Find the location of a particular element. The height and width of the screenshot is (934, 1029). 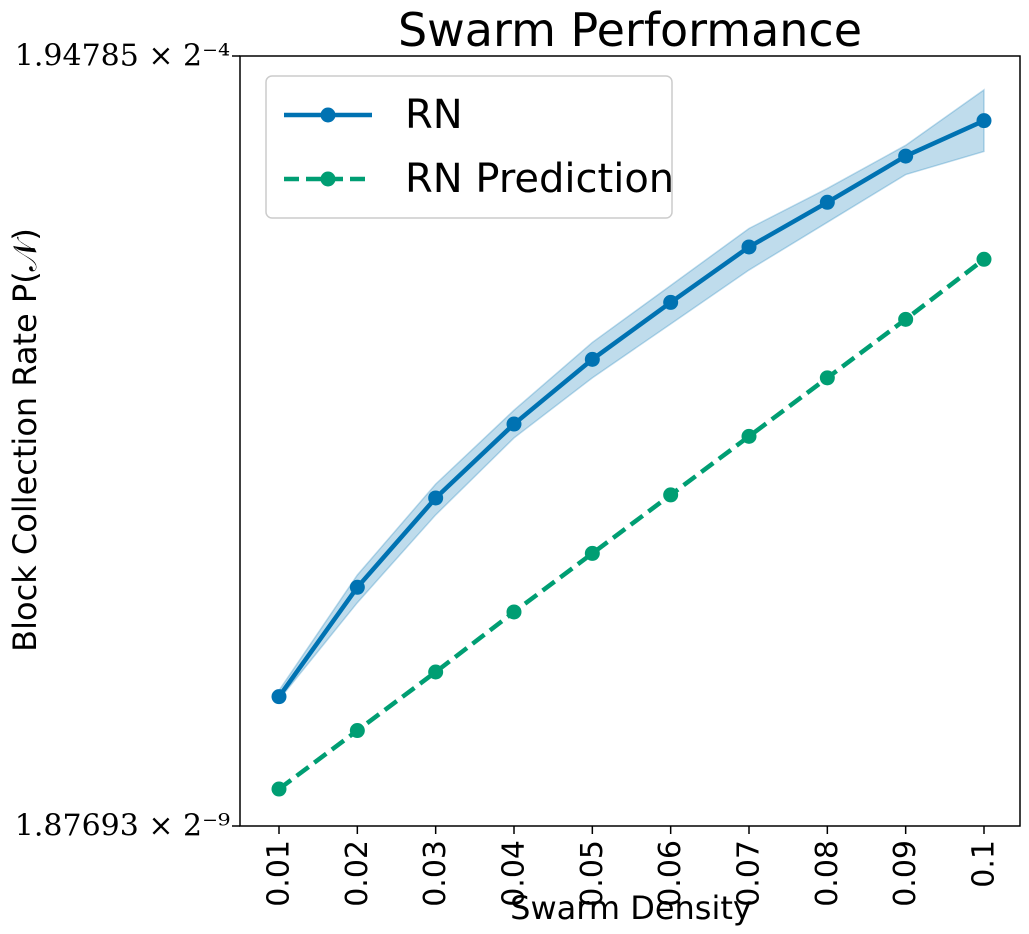

x-tick-label: 0.01 is located at coordinates (279, 873).